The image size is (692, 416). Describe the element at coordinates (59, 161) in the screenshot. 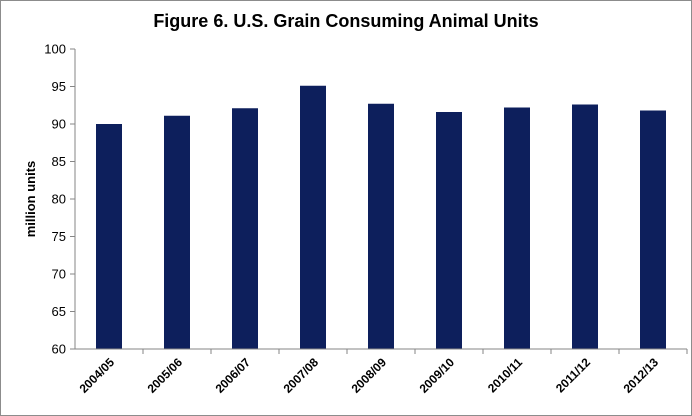

I see `y-tick-label: 85` at that location.